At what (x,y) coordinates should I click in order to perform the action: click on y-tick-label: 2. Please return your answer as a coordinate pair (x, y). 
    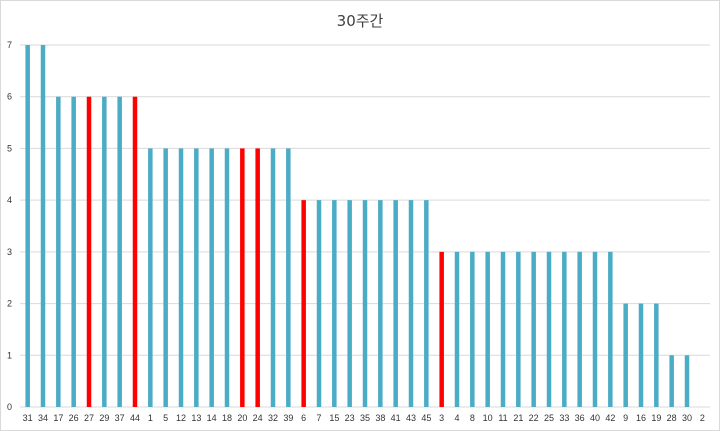
    Looking at the image, I should click on (9, 304).